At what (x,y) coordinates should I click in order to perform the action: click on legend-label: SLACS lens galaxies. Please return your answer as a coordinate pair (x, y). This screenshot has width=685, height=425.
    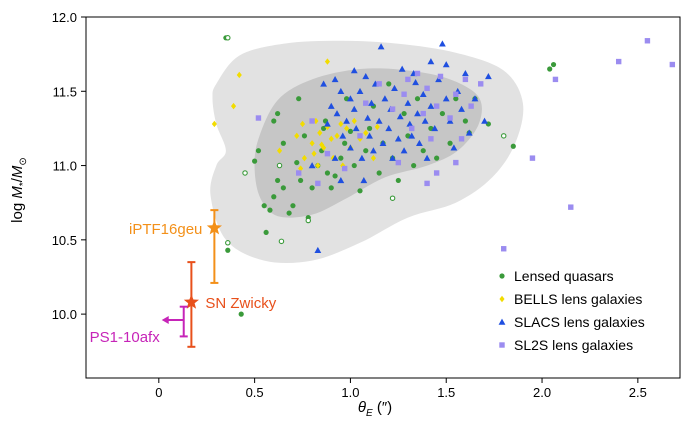
    Looking at the image, I should click on (579, 322).